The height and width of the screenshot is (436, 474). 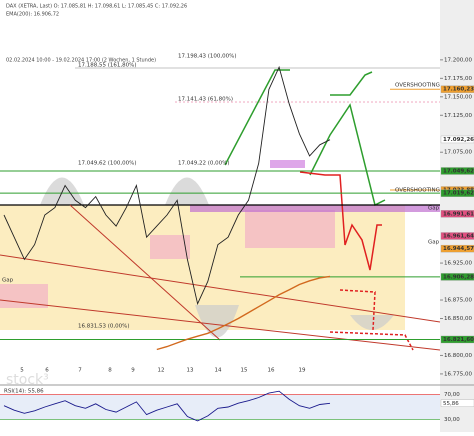 I want to click on y-tick-label: 17.075,00, so click(x=458, y=153).